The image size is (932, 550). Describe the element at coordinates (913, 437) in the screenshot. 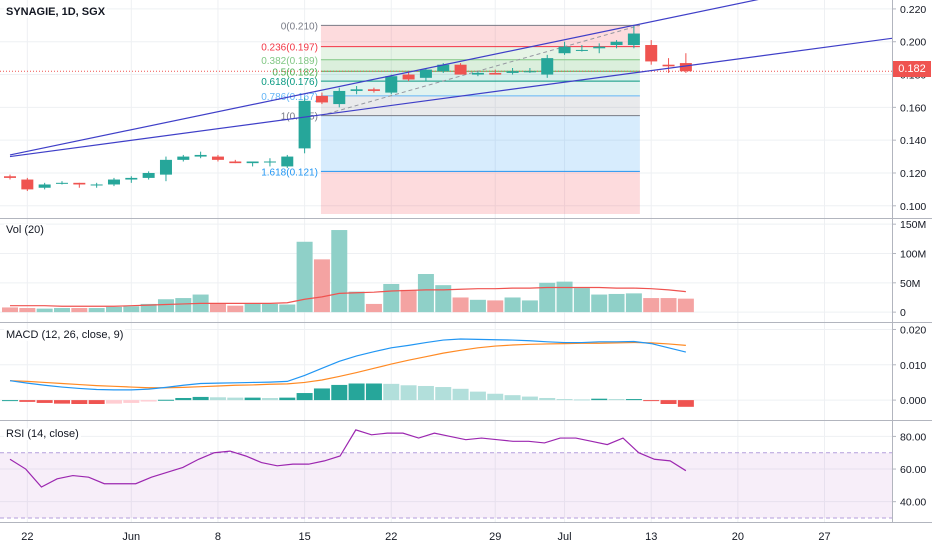

I see `axis-tick-label: 80.00` at that location.